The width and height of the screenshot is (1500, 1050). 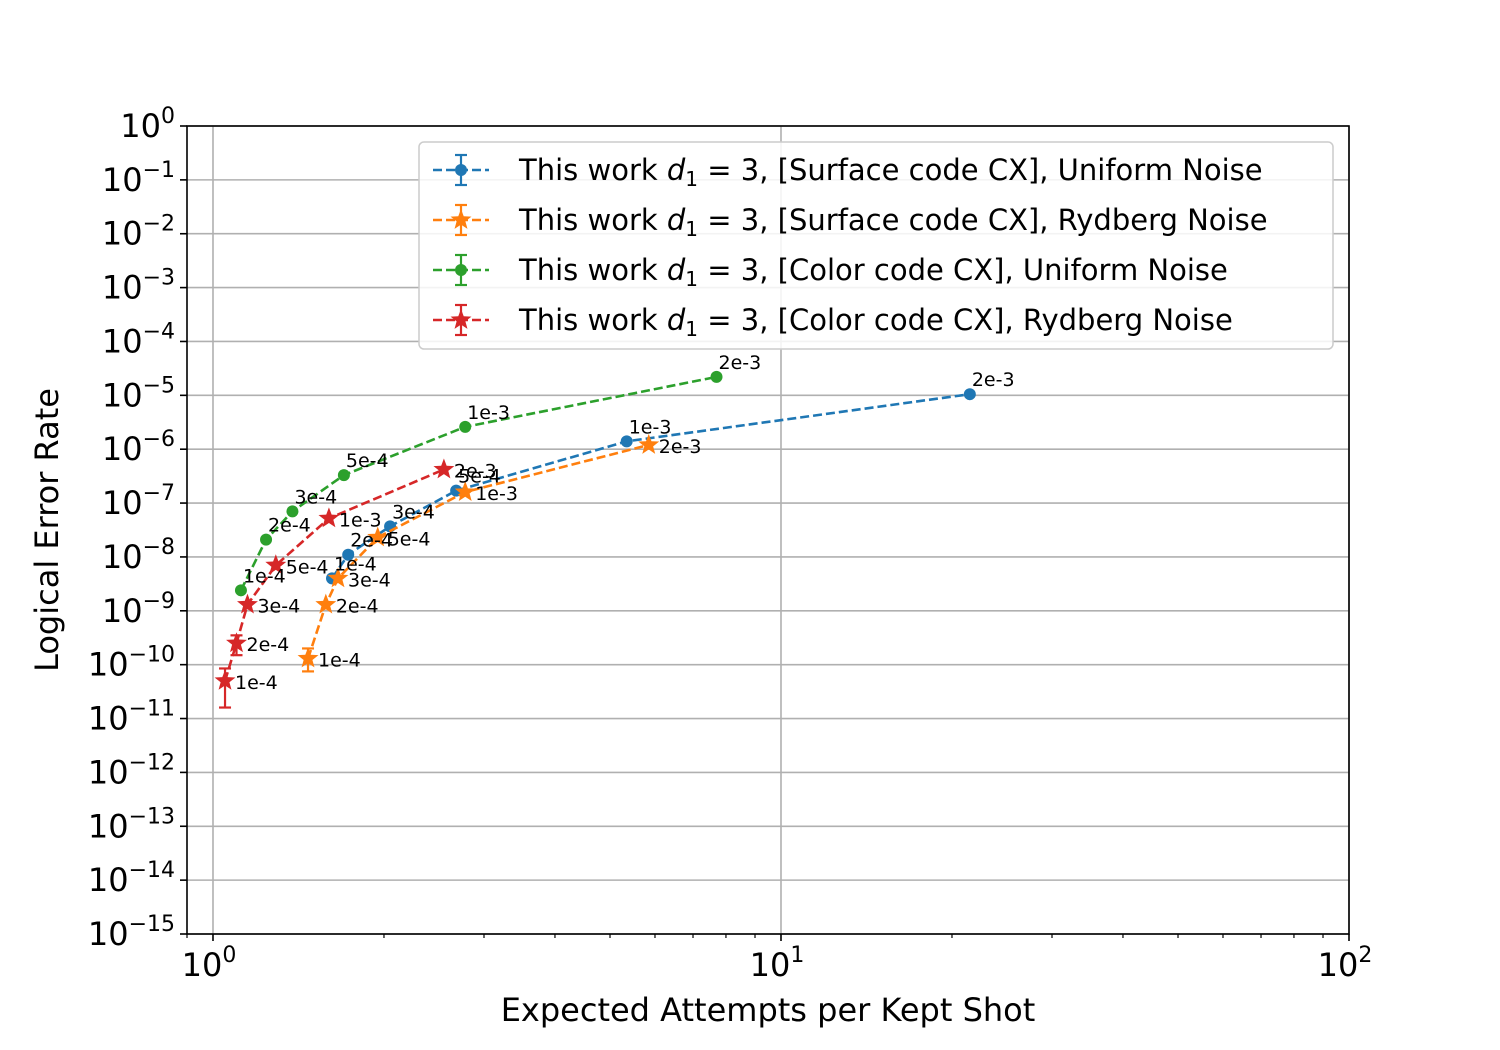 What do you see at coordinates (777, 963) in the screenshot?
I see `x-tick-label: 101` at bounding box center [777, 963].